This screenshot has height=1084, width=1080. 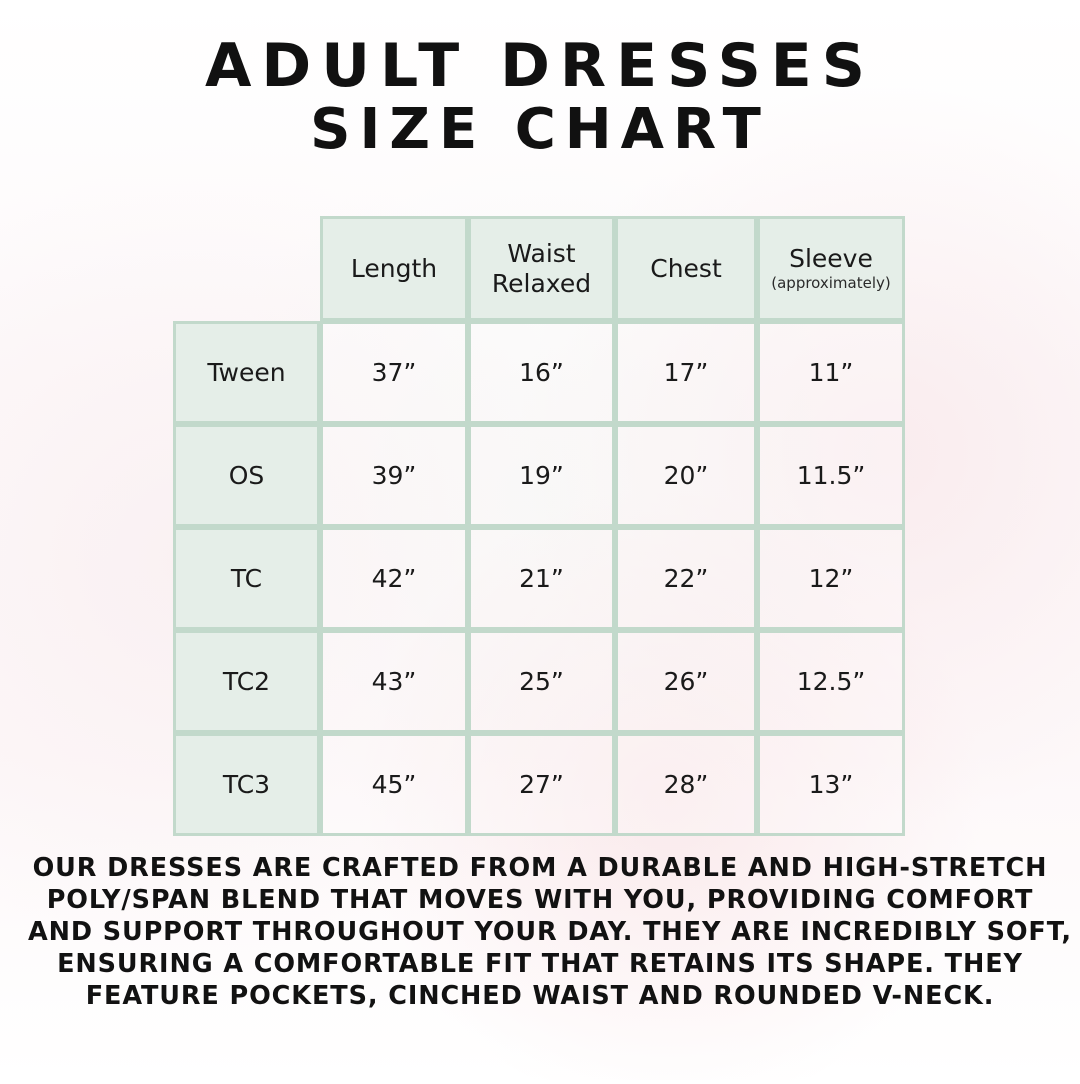 I want to click on cell-chest: 26”, so click(x=686, y=681).